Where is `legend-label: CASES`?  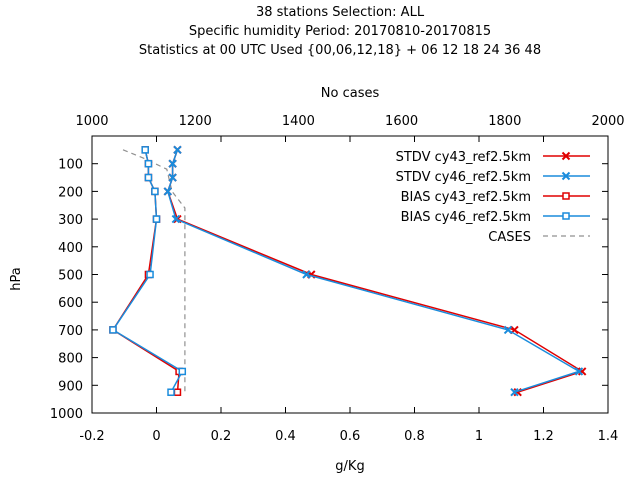 legend-label: CASES is located at coordinates (509, 237).